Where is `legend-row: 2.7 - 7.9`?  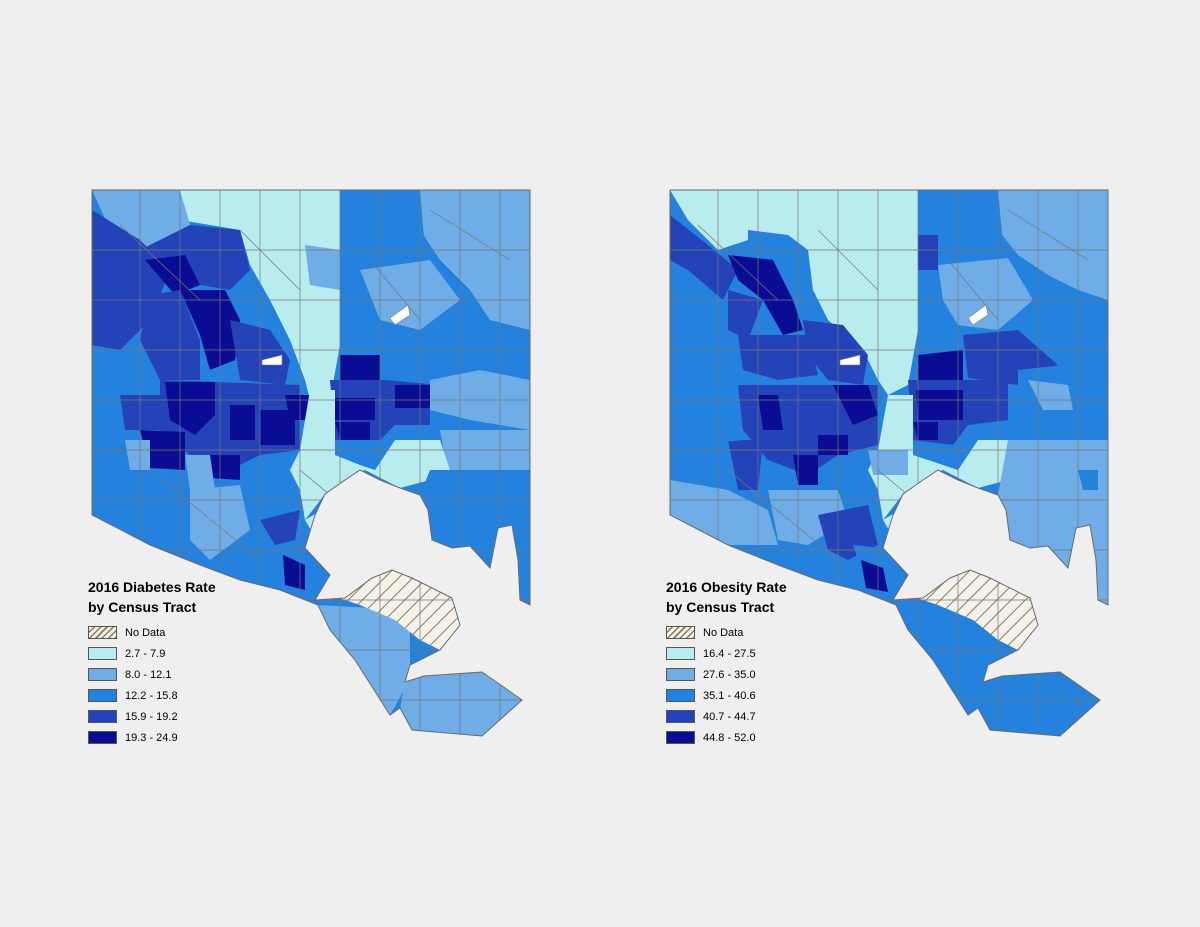
legend-row: 2.7 - 7.9 is located at coordinates (188, 653).